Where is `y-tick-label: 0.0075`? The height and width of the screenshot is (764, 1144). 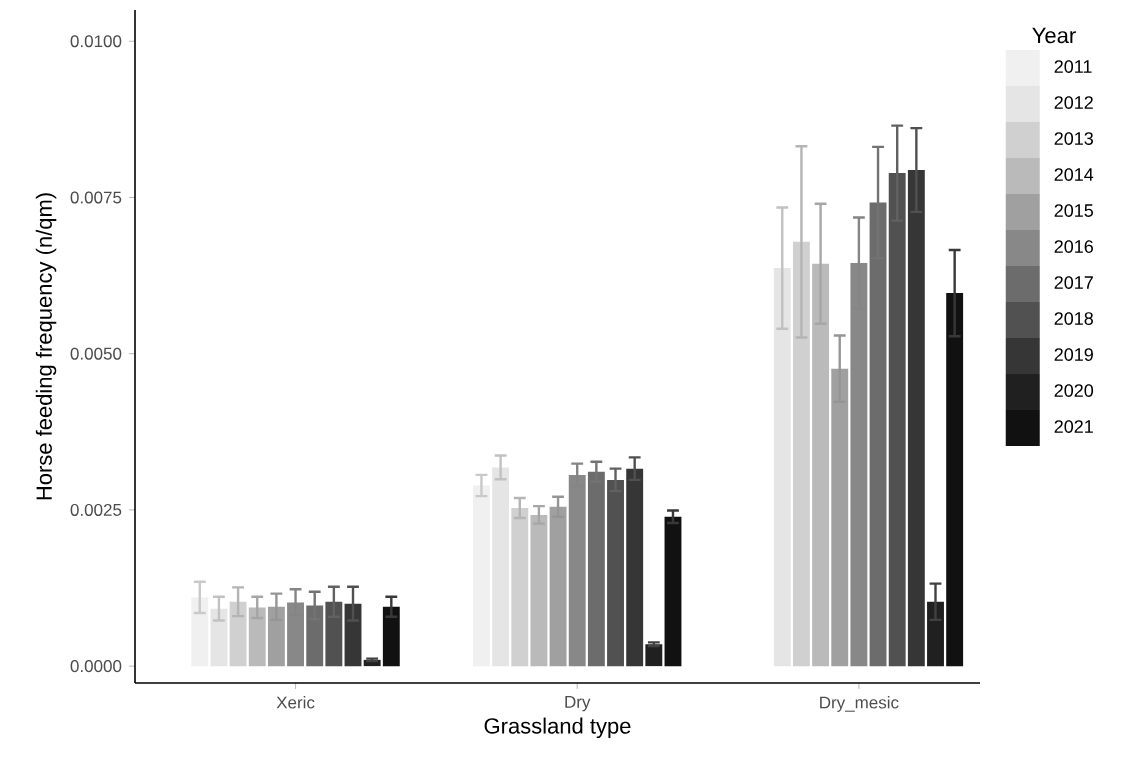 y-tick-label: 0.0075 is located at coordinates (96, 197).